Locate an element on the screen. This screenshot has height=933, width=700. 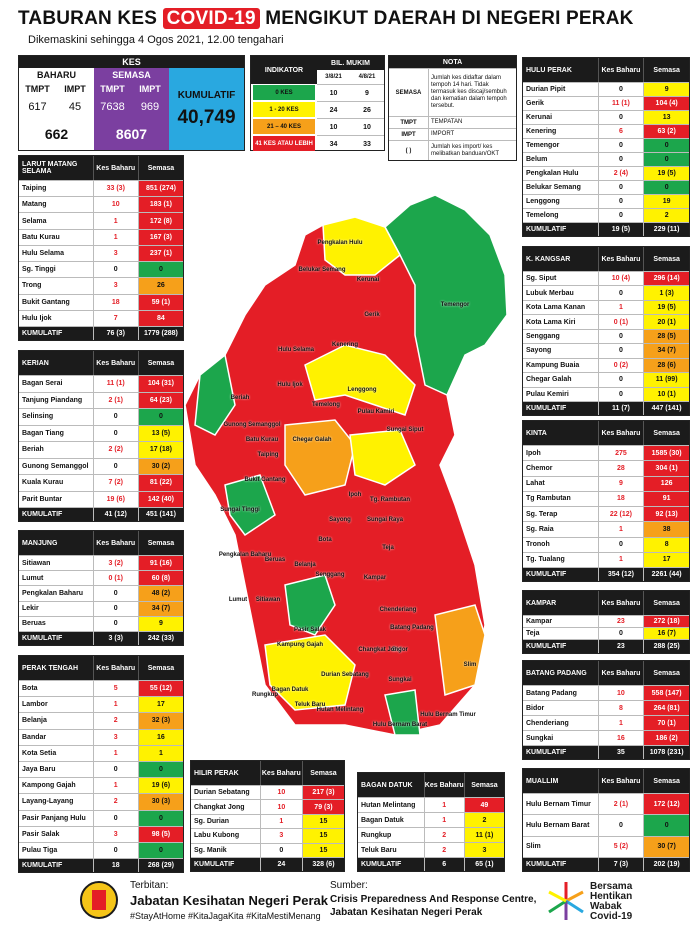
table-row: Kampong Gajah 1 19 (6) is located at coordinates (101, 785).